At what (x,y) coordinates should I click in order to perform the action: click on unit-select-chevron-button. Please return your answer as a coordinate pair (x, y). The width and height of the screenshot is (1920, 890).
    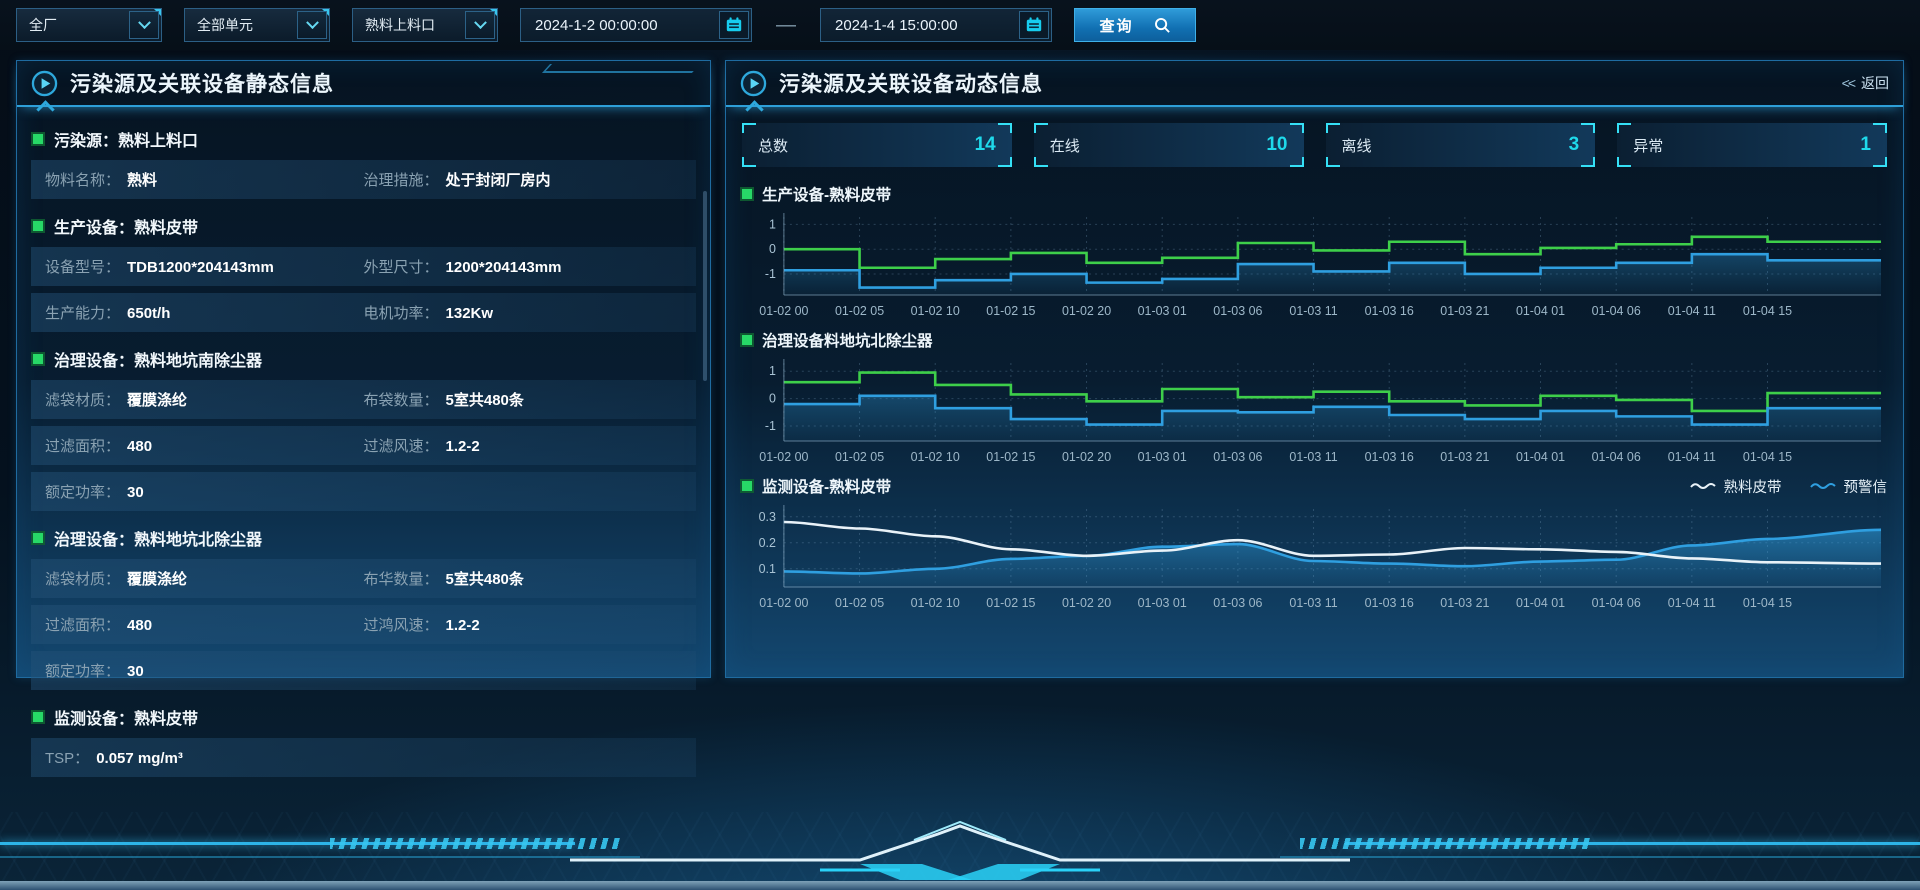
    Looking at the image, I should click on (312, 25).